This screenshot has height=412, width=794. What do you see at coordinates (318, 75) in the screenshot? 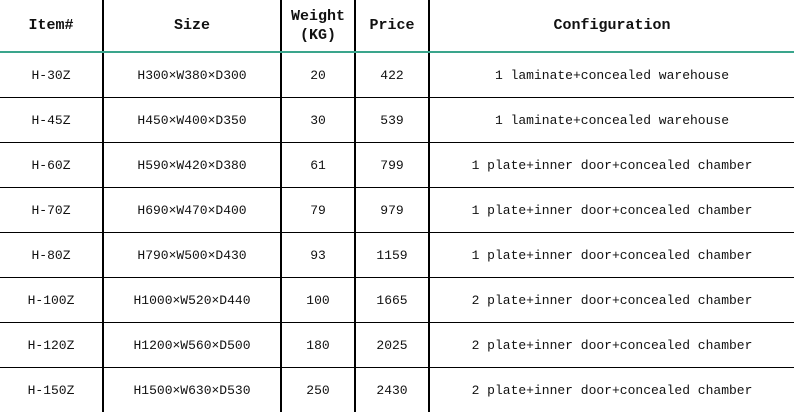
I see `cell-weight: 20` at bounding box center [318, 75].